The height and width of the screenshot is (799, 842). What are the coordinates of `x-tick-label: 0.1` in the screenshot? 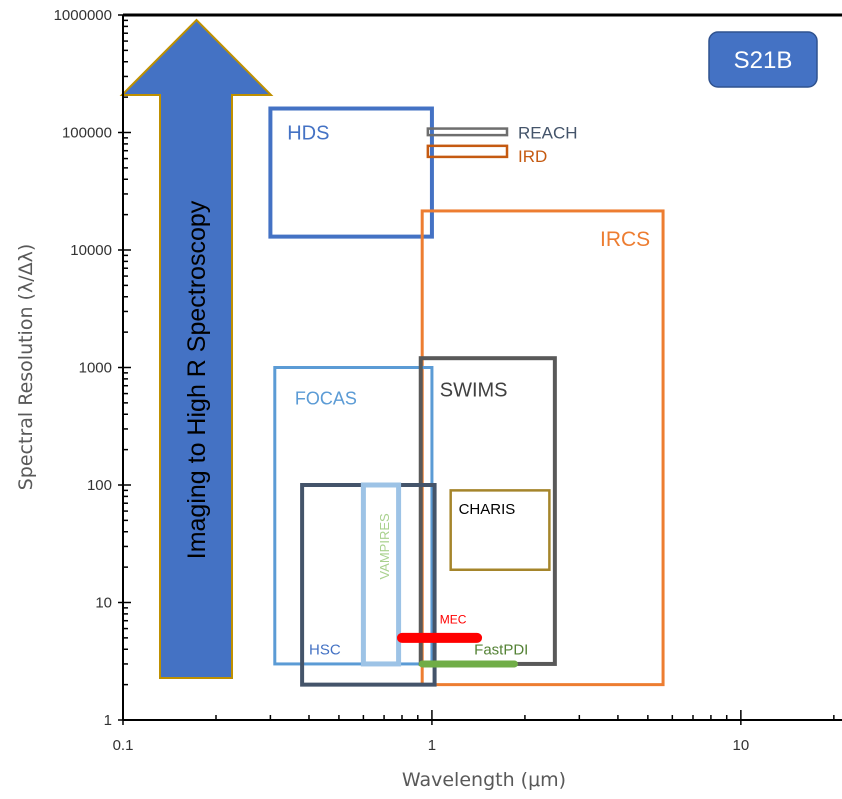 It's located at (123, 745).